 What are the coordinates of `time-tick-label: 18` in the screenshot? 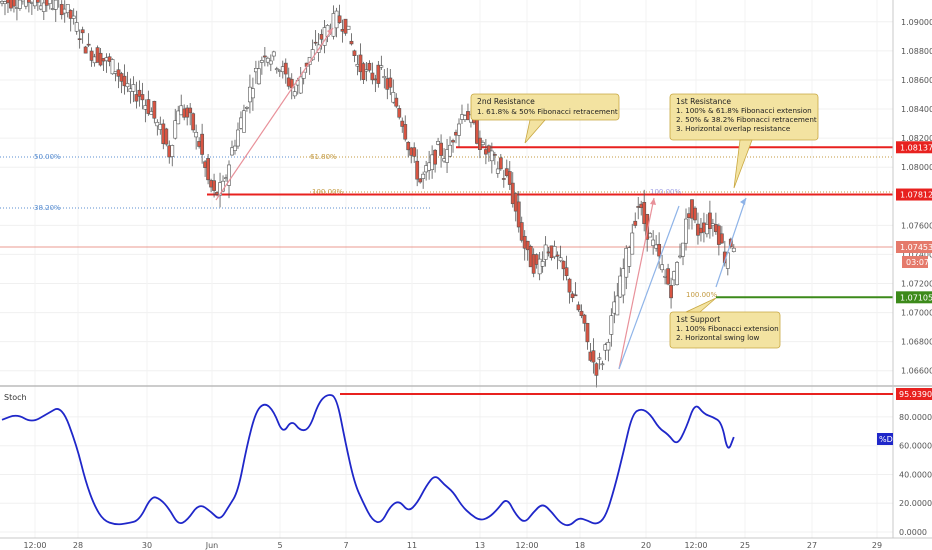 It's located at (580, 545).